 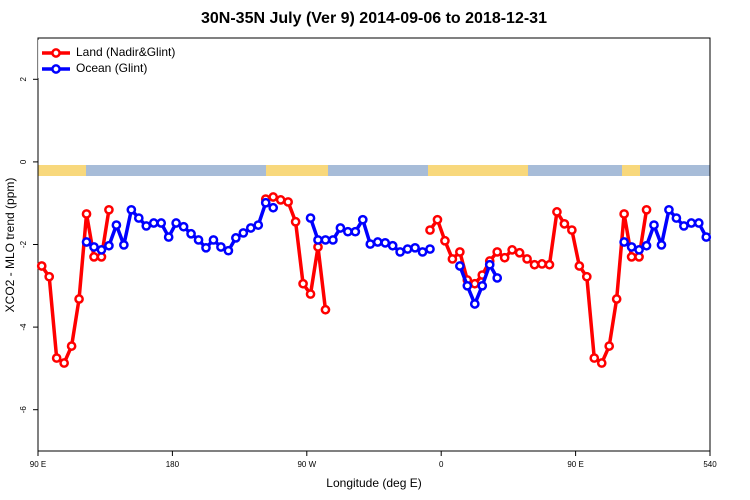 What do you see at coordinates (23, 410) in the screenshot?
I see `y-tick-label: -6` at bounding box center [23, 410].